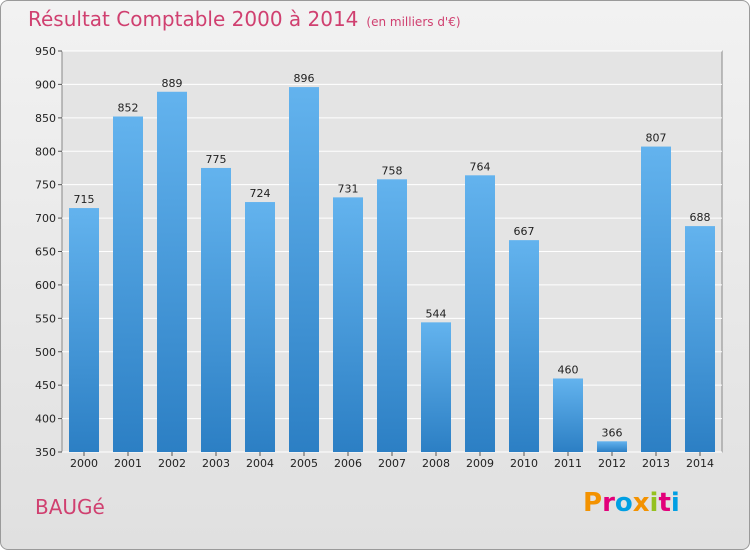  What do you see at coordinates (568, 463) in the screenshot?
I see `x-tick-label: 2011` at bounding box center [568, 463].